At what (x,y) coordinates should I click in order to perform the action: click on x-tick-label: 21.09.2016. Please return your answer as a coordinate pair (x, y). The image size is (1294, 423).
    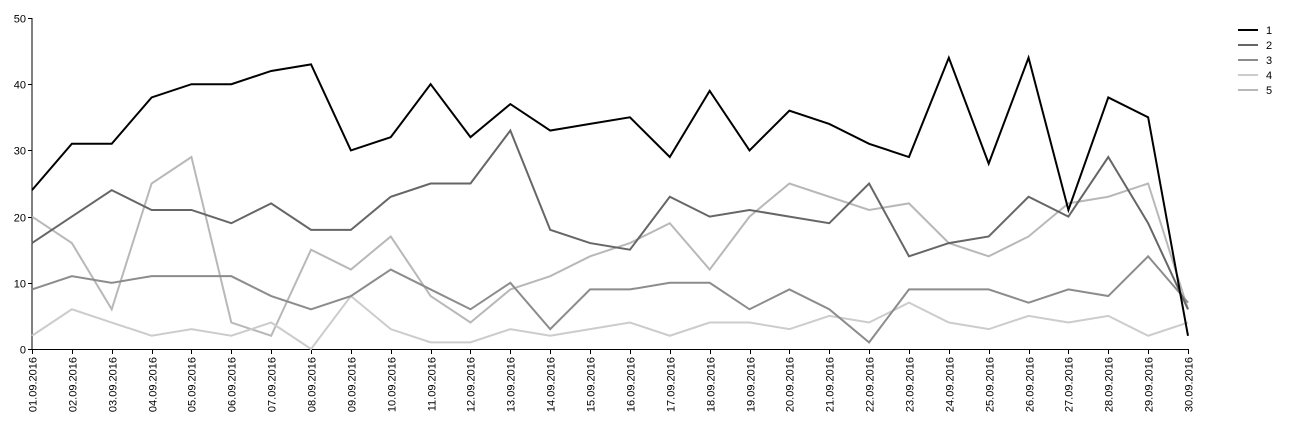
    Looking at the image, I should click on (831, 384).